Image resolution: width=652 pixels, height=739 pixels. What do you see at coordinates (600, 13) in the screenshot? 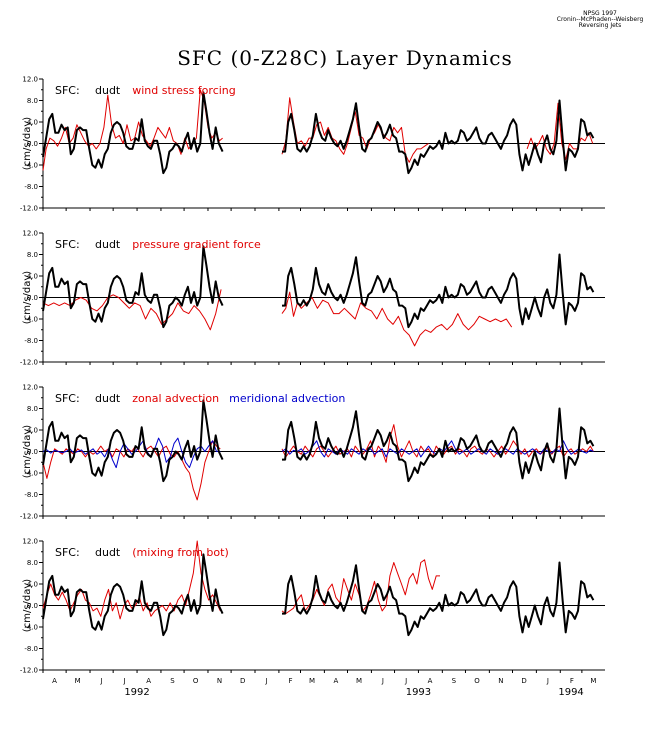
I see `credit-line-1: NPSG 1997` at bounding box center [600, 13].